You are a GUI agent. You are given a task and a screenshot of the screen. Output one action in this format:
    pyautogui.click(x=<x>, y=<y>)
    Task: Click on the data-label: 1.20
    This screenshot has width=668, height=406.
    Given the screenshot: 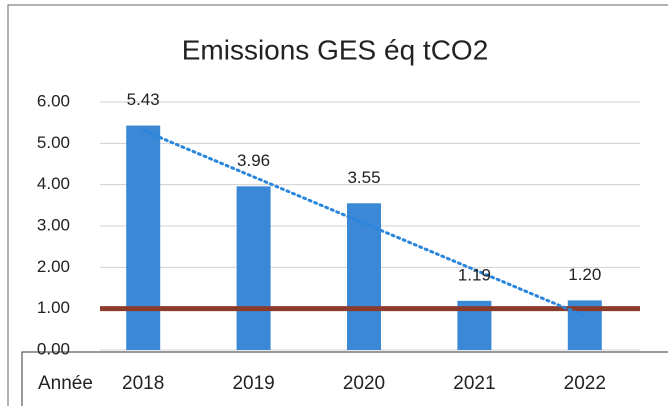 What is the action you would take?
    pyautogui.click(x=584, y=274)
    